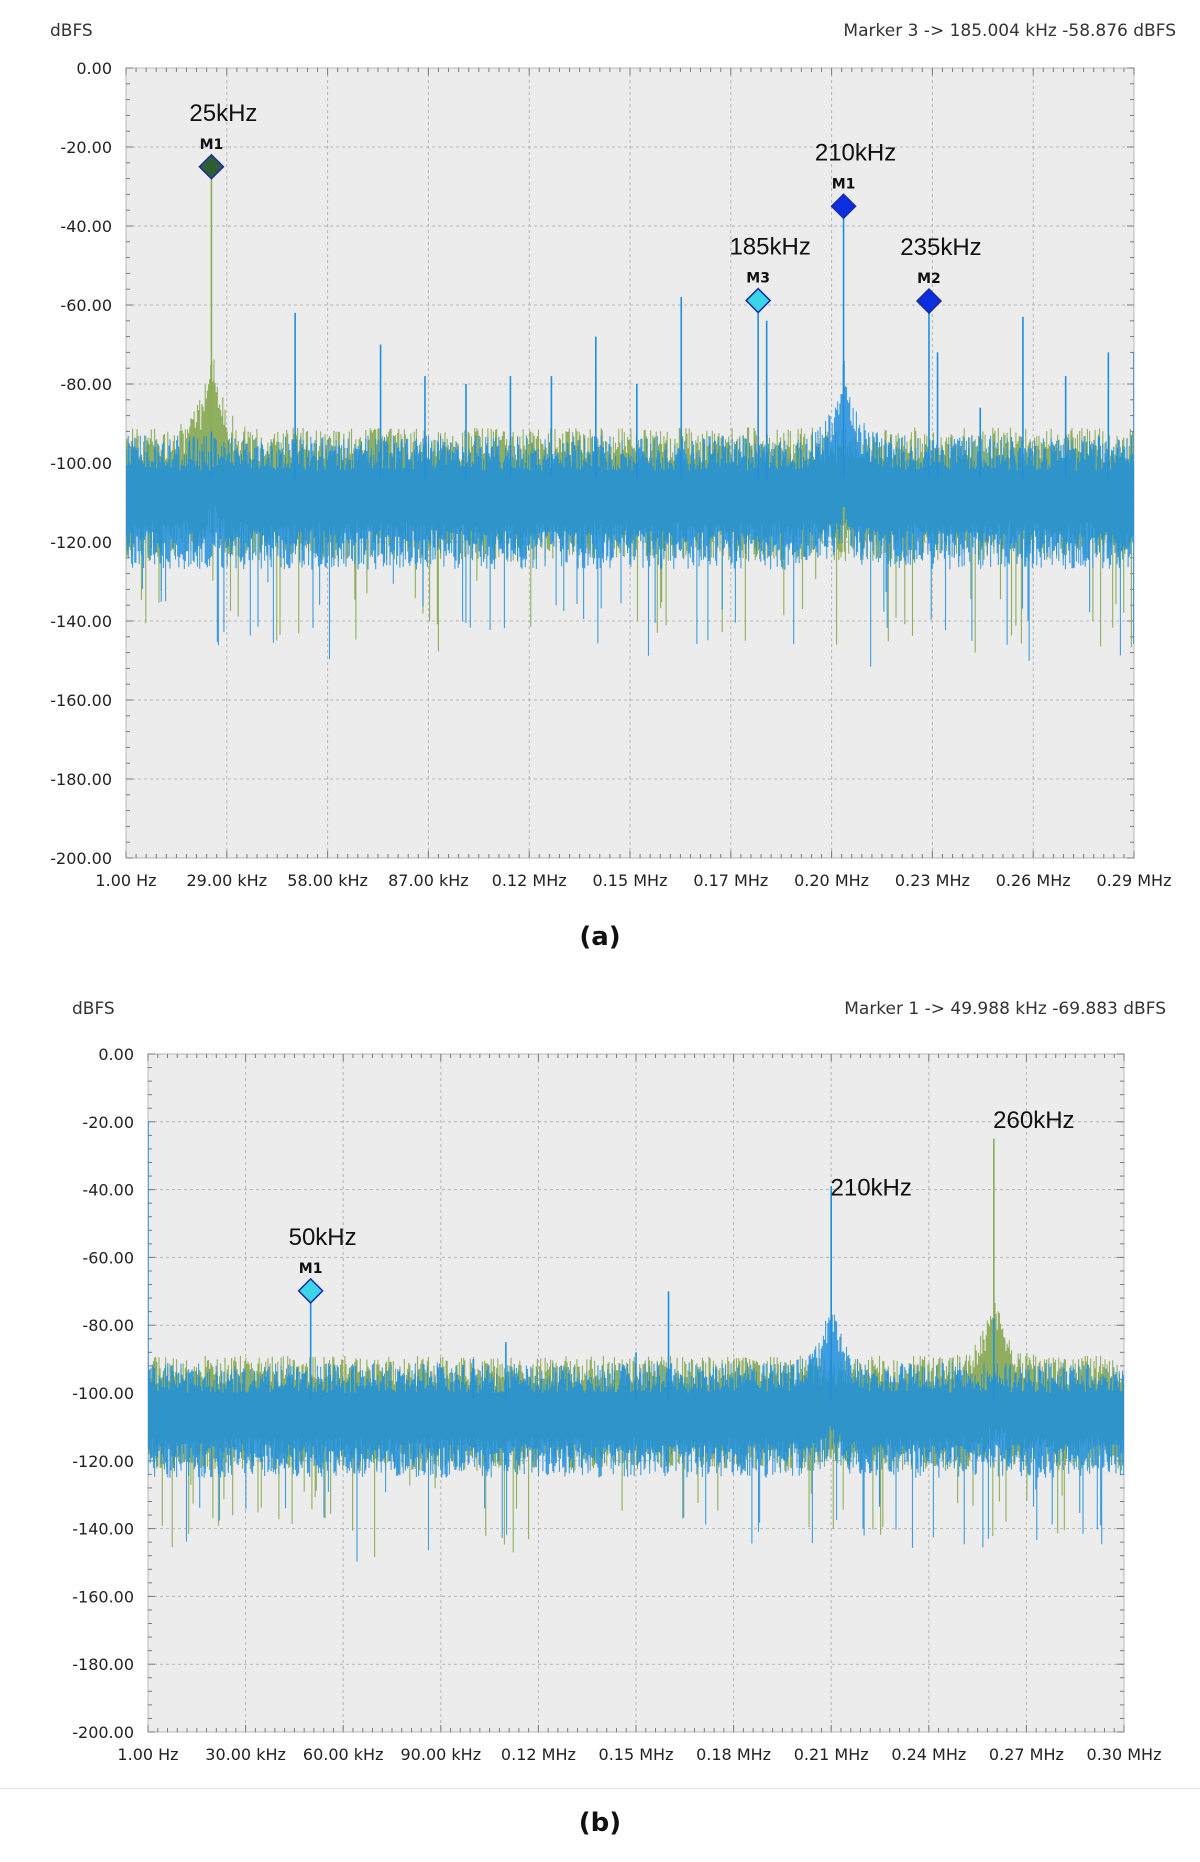 This screenshot has height=1862, width=1200. What do you see at coordinates (327, 880) in the screenshot?
I see `x-tick-label: 58.00 kHz` at bounding box center [327, 880].